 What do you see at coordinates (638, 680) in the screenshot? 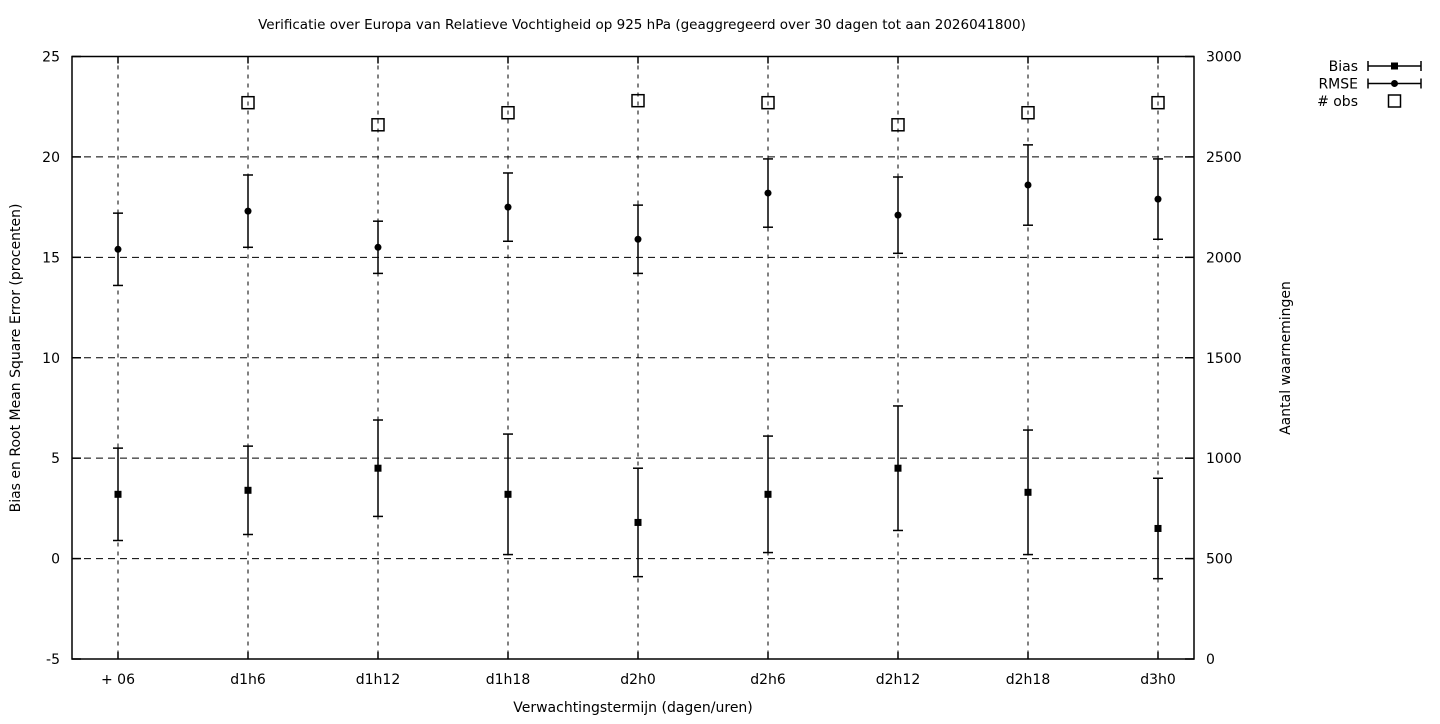
I see `x-tick-label: d2h0` at bounding box center [638, 680].